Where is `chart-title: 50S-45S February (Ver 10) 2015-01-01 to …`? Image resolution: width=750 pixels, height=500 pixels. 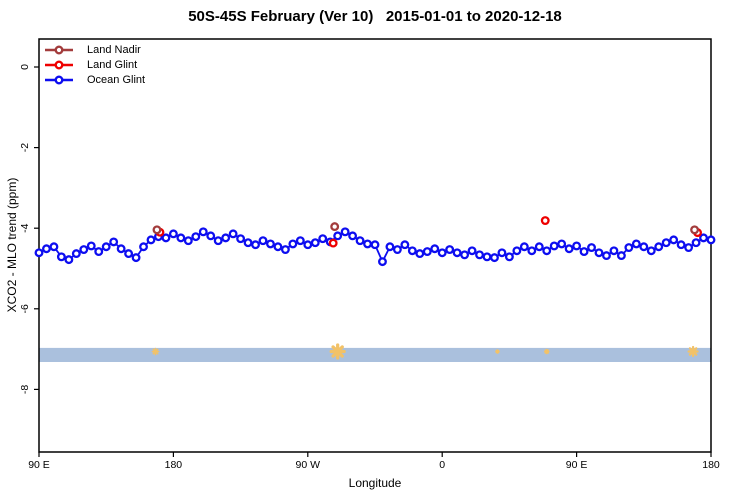
chart-title: 50S-45S February (Ver 10) 2015-01-01 to … is located at coordinates (375, 16).